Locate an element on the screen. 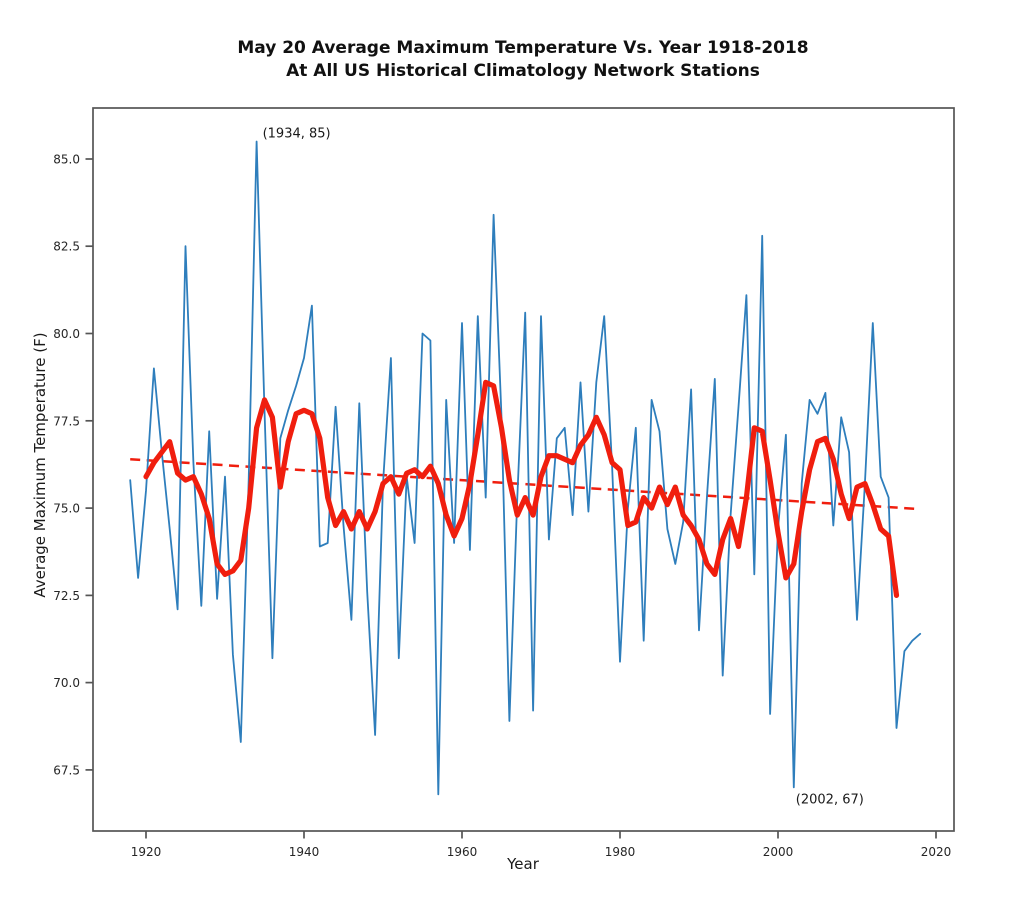  y-tick-label: 70.0 is located at coordinates (66, 683).